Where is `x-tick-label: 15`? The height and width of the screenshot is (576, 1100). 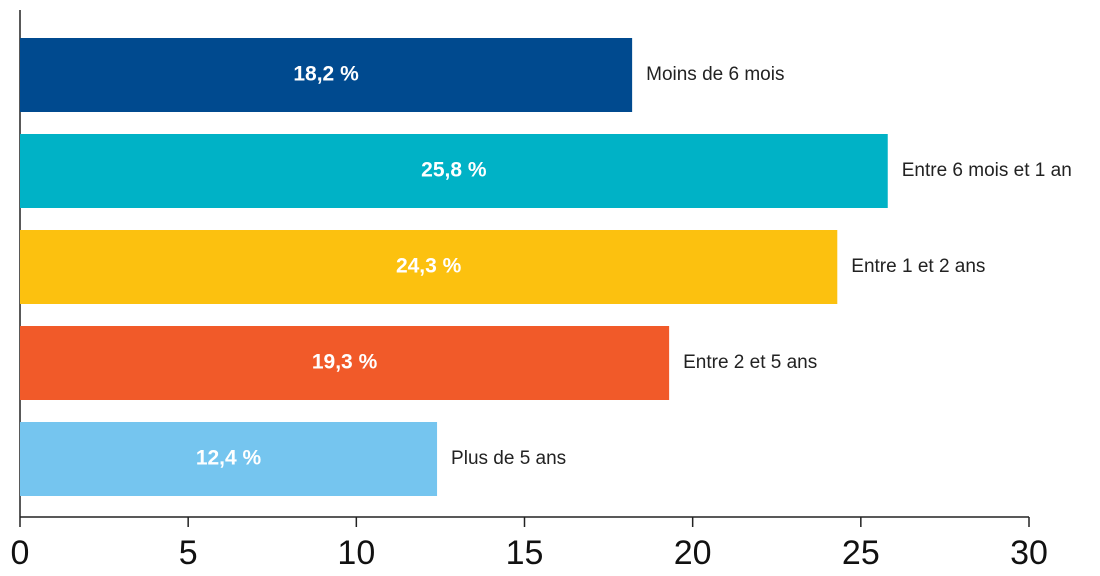
x-tick-label: 15 is located at coordinates (525, 553).